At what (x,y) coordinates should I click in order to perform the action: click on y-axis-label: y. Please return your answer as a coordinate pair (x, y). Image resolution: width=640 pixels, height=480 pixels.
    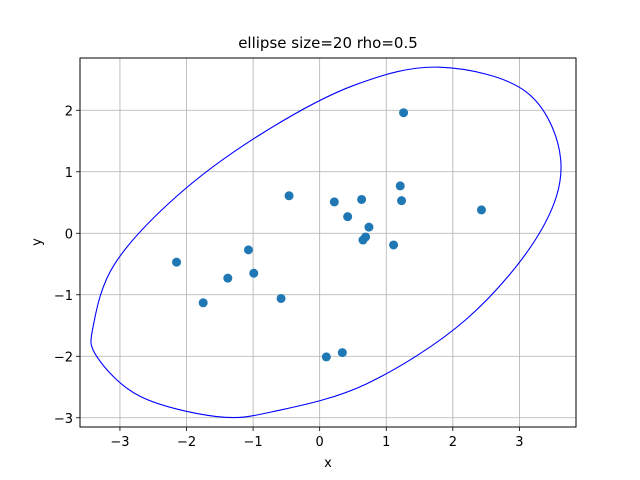
    Looking at the image, I should click on (37, 242).